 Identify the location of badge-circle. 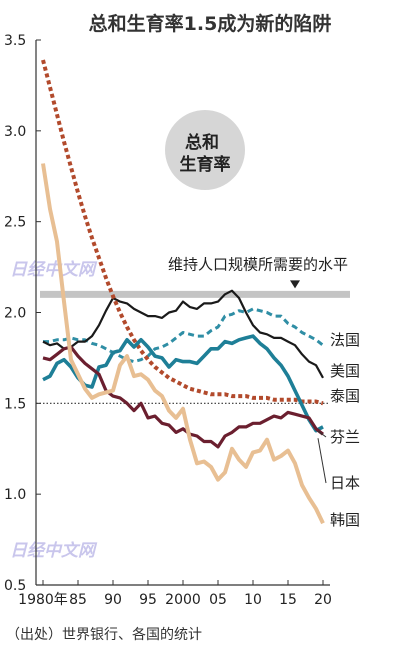
(205, 150).